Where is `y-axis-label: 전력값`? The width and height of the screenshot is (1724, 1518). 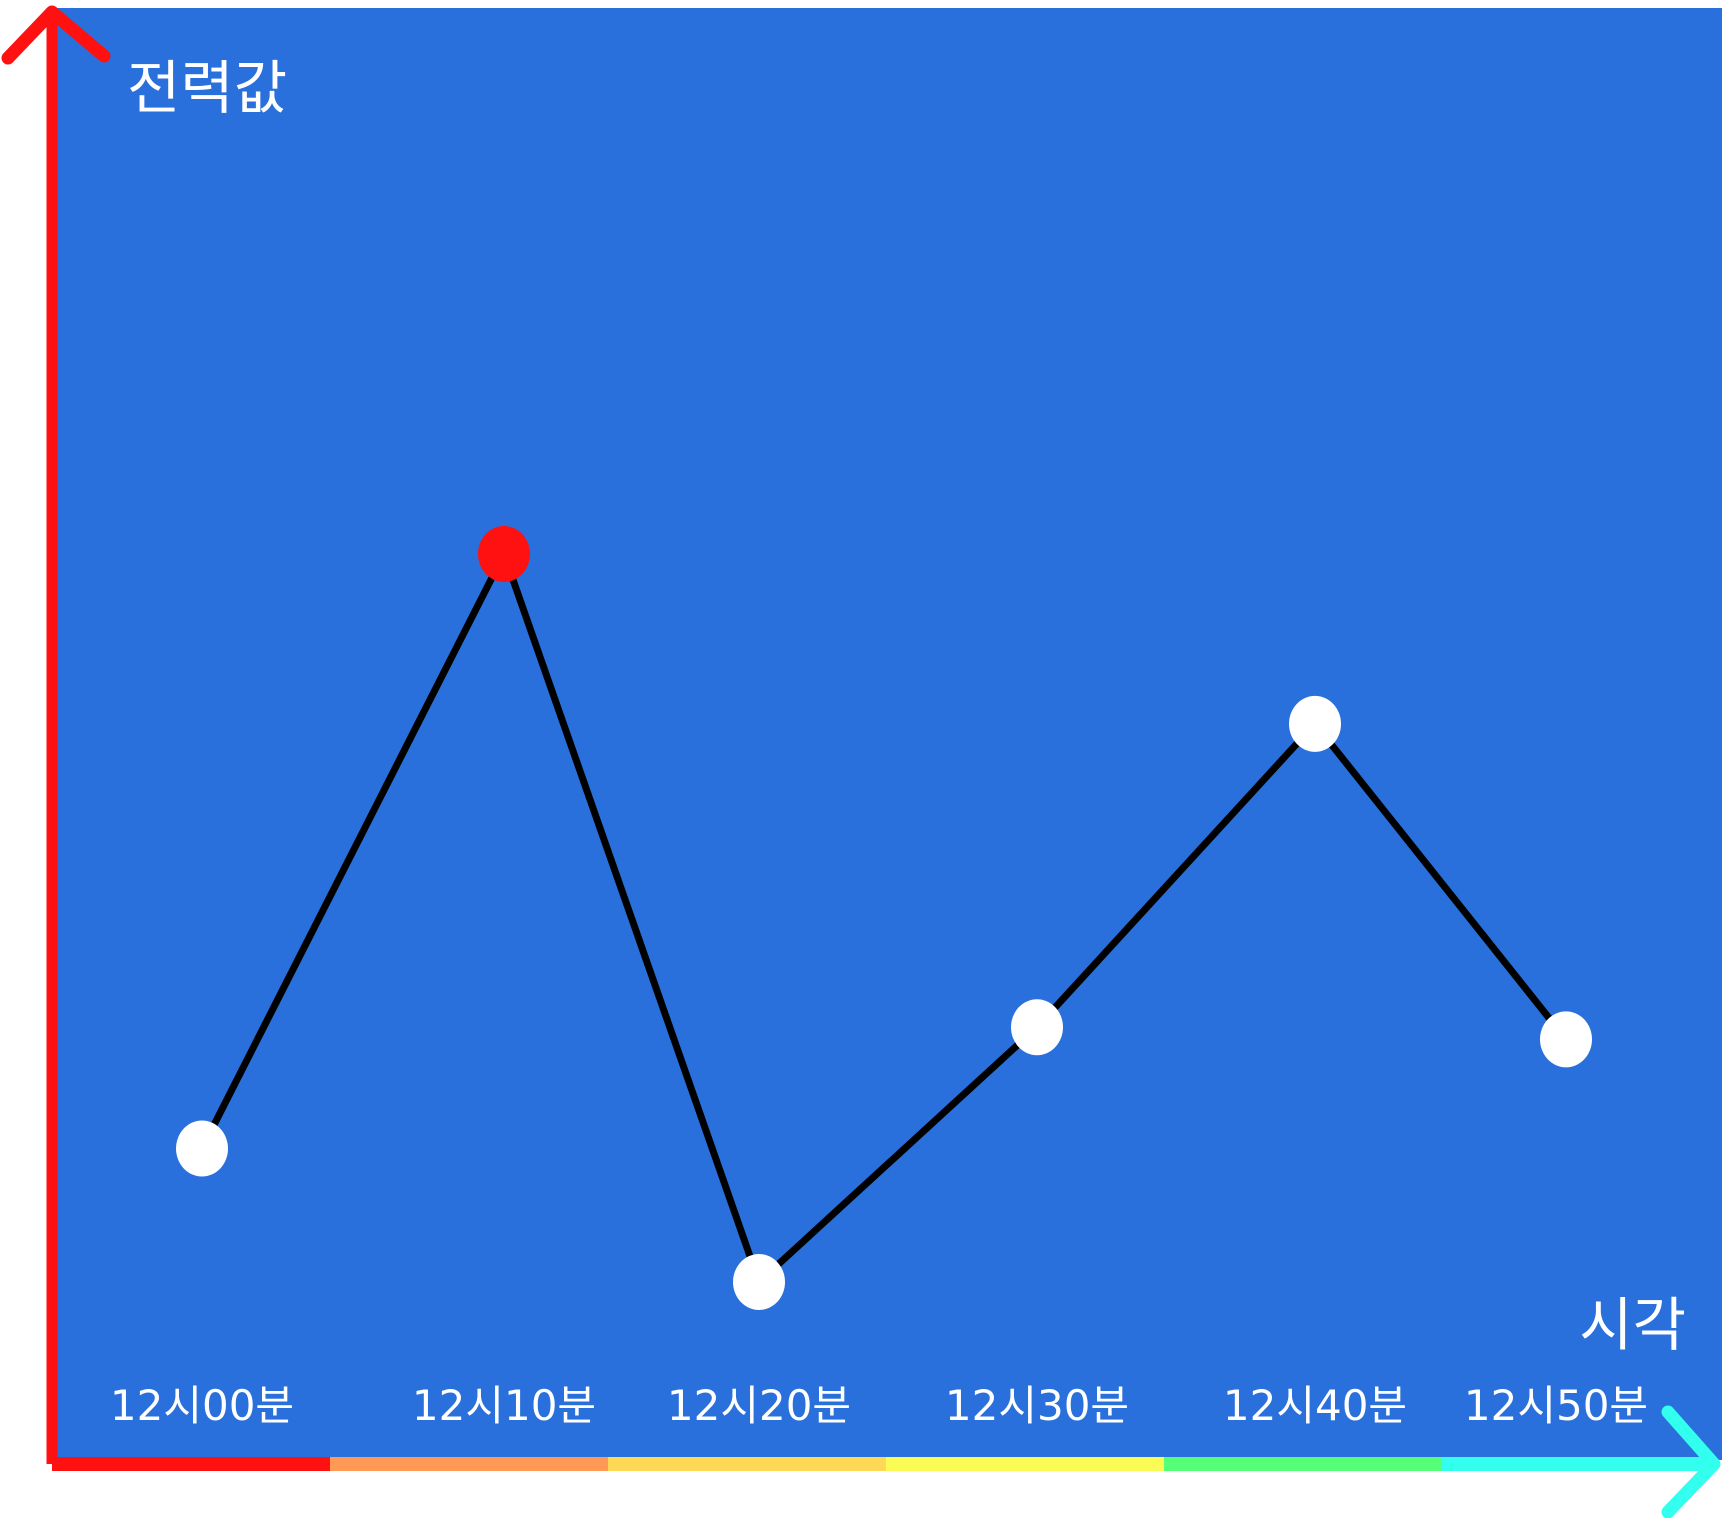
y-axis-label: 전력값 is located at coordinates (207, 88).